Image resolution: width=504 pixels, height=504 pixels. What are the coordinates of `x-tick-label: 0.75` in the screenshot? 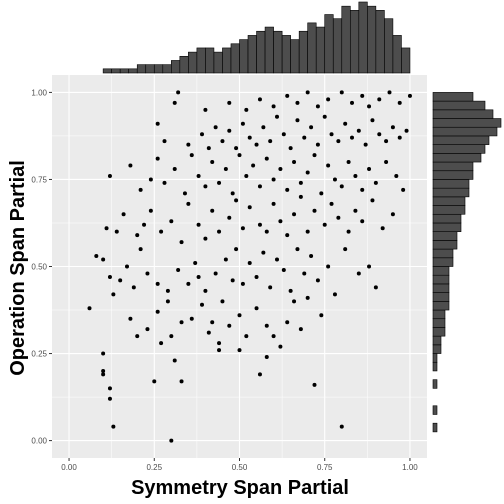 It's located at (325, 467).